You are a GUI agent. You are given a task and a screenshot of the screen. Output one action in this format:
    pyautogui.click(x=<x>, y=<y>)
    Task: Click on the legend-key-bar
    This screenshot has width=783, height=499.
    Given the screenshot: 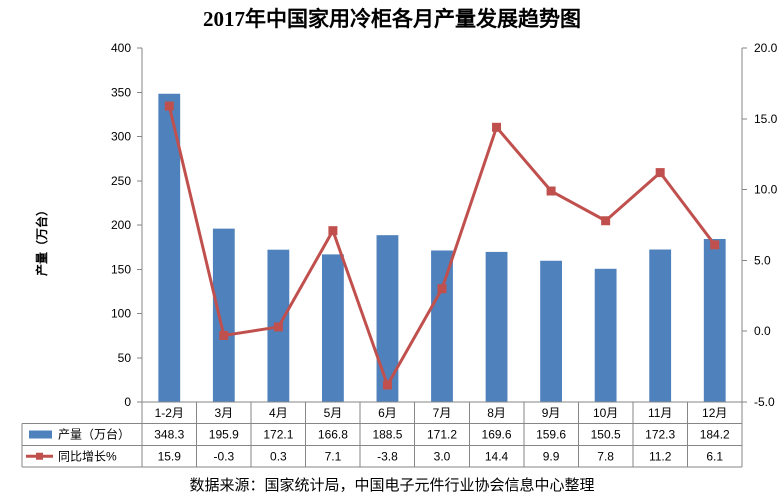 What is the action you would take?
    pyautogui.click(x=40, y=434)
    